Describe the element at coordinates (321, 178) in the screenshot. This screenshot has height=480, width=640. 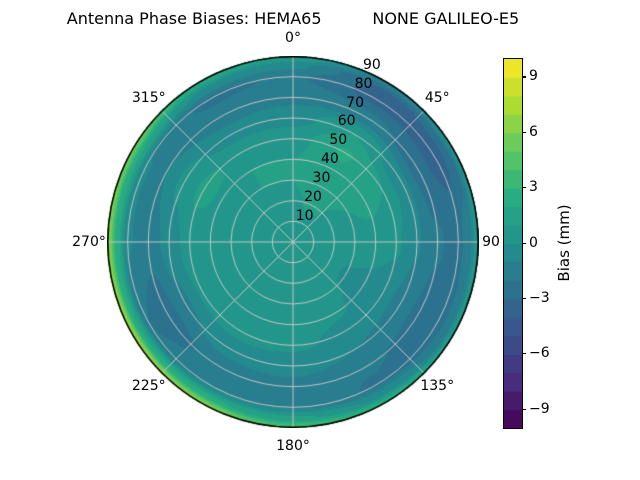
I see `radial-tick-label: 30` at that location.